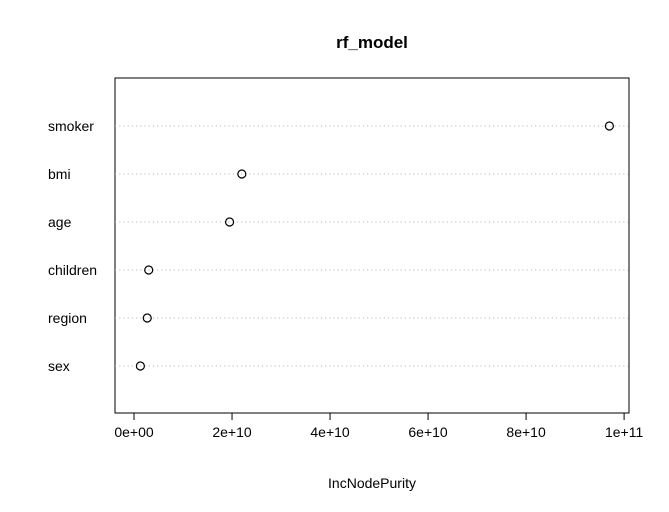 The image size is (669, 512). What do you see at coordinates (624, 432) in the screenshot?
I see `x-tick-label-5: 1e+11` at bounding box center [624, 432].